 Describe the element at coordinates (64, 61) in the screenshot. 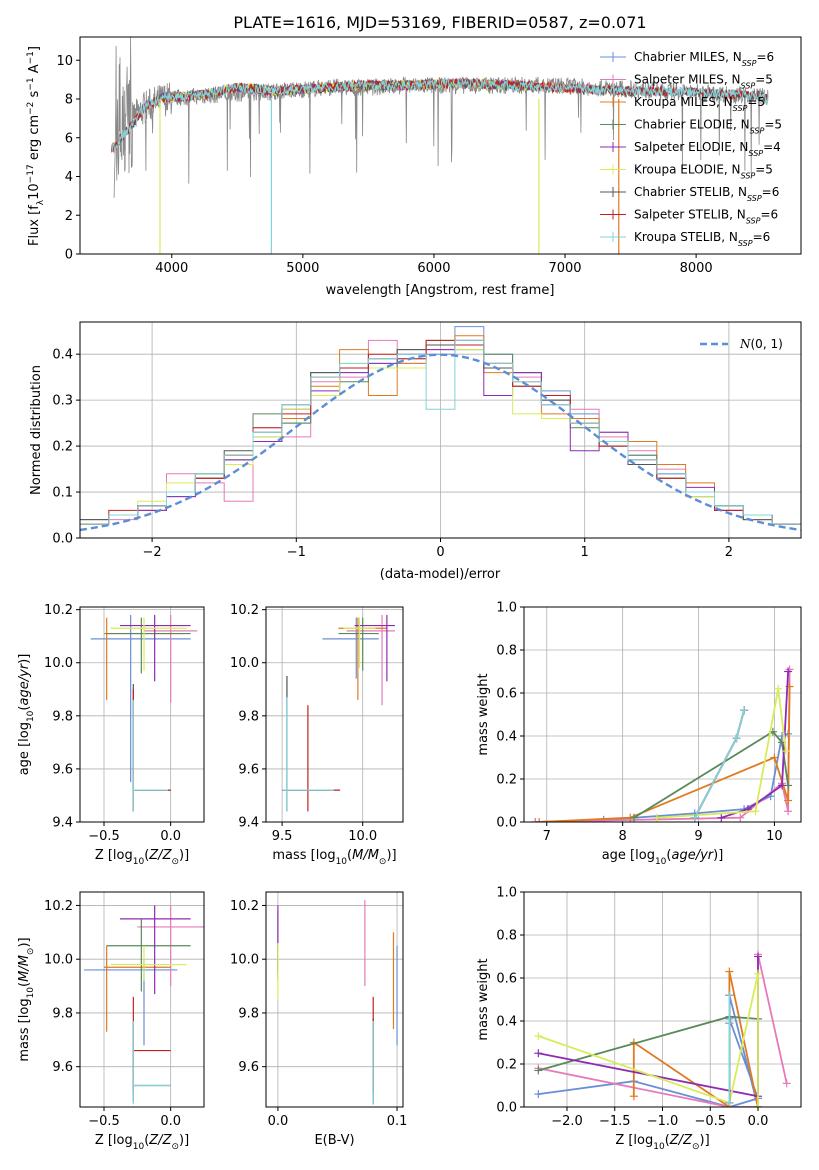

I see `y-tick-label: 10` at that location.